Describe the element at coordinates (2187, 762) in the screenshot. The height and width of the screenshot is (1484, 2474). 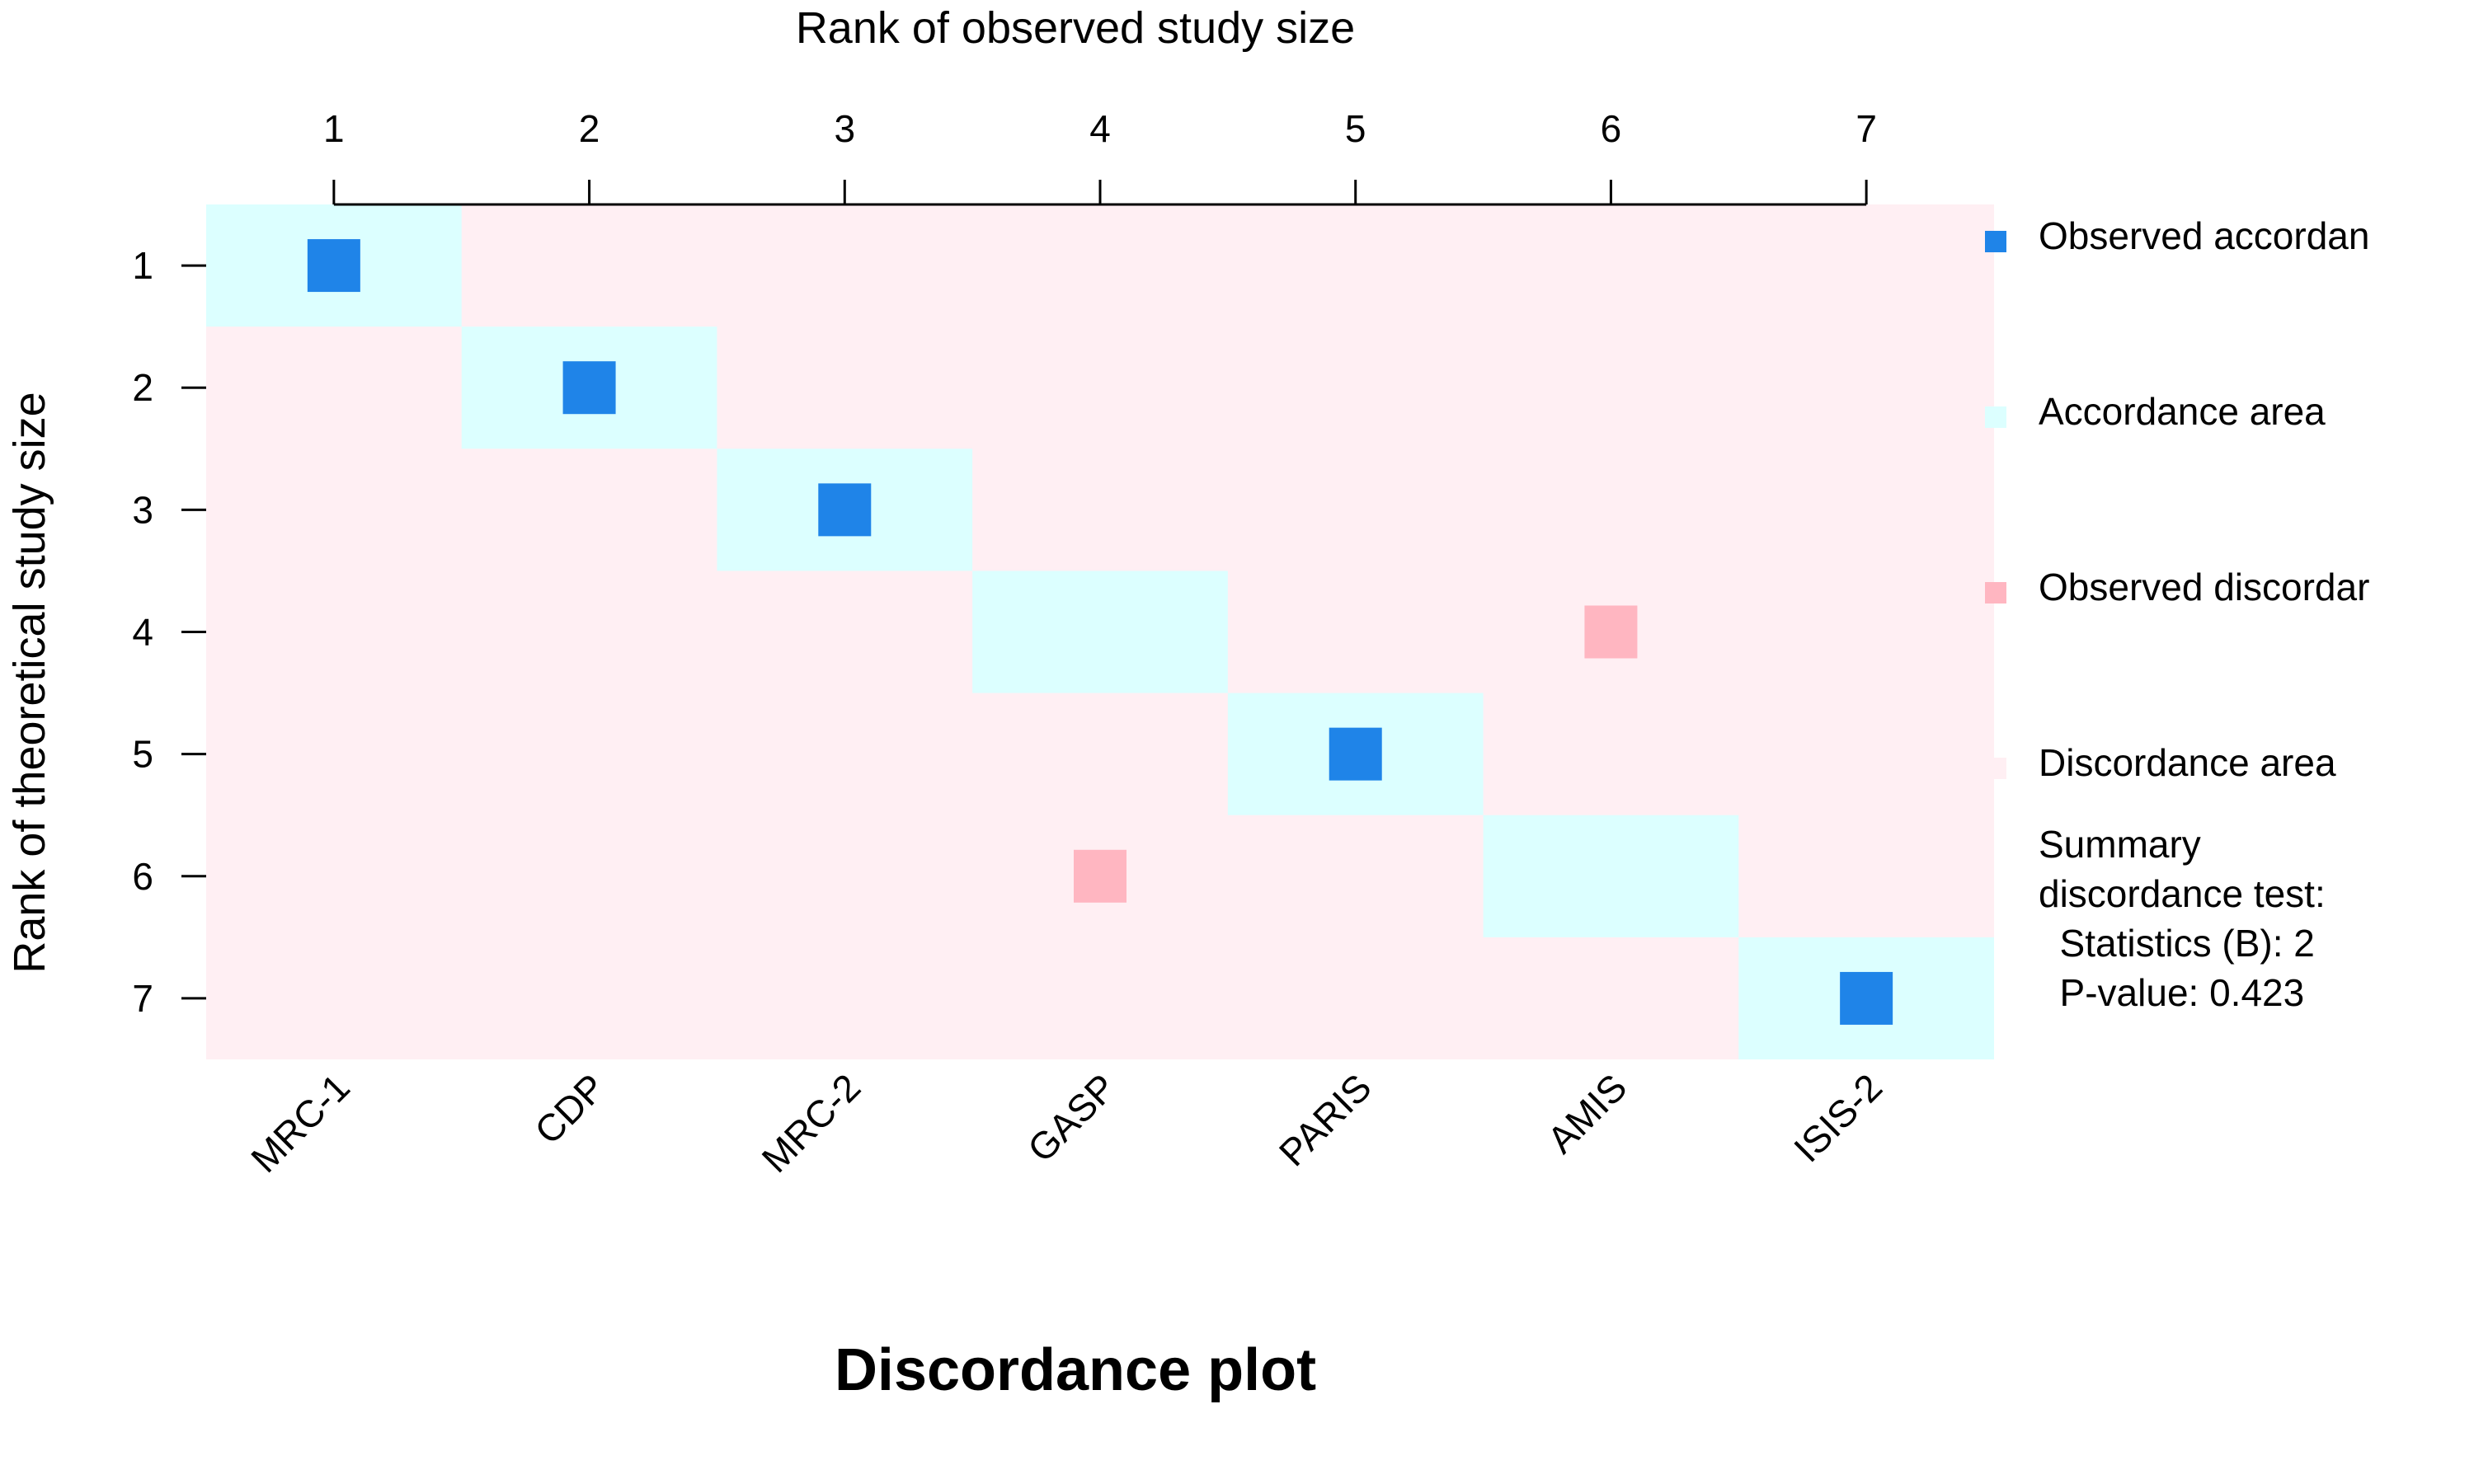
I see `legend-label: Discordance area` at that location.